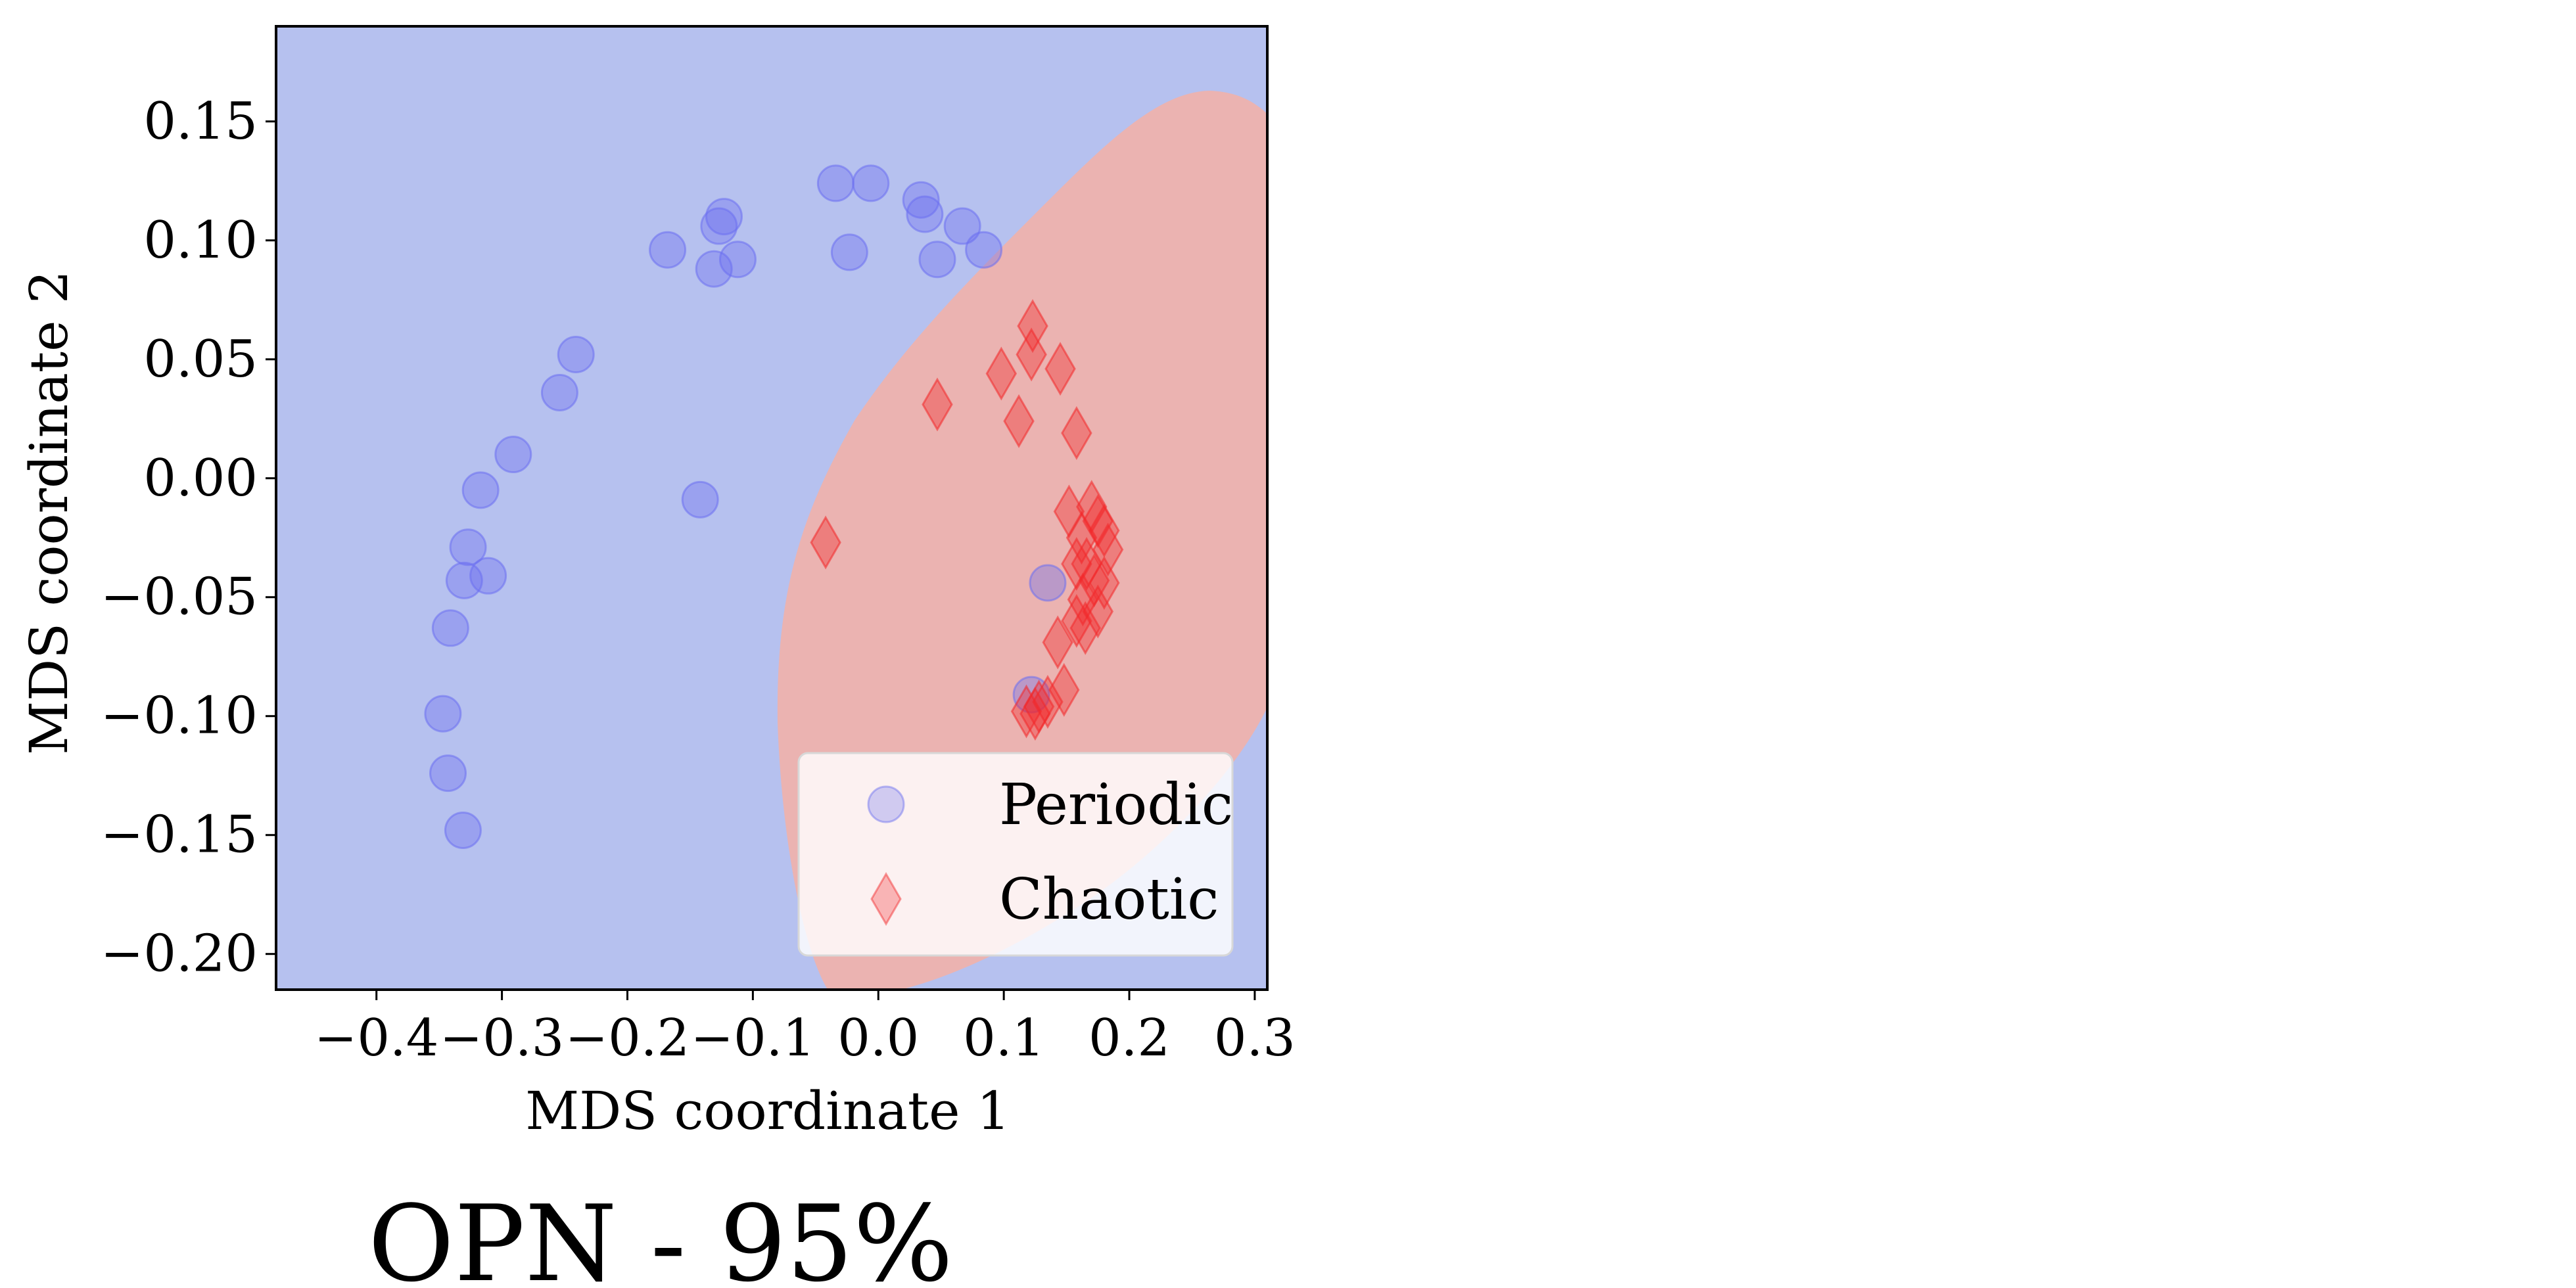 The height and width of the screenshot is (1288, 2576). I want to click on y-tick-label: −0.10, so click(179, 716).